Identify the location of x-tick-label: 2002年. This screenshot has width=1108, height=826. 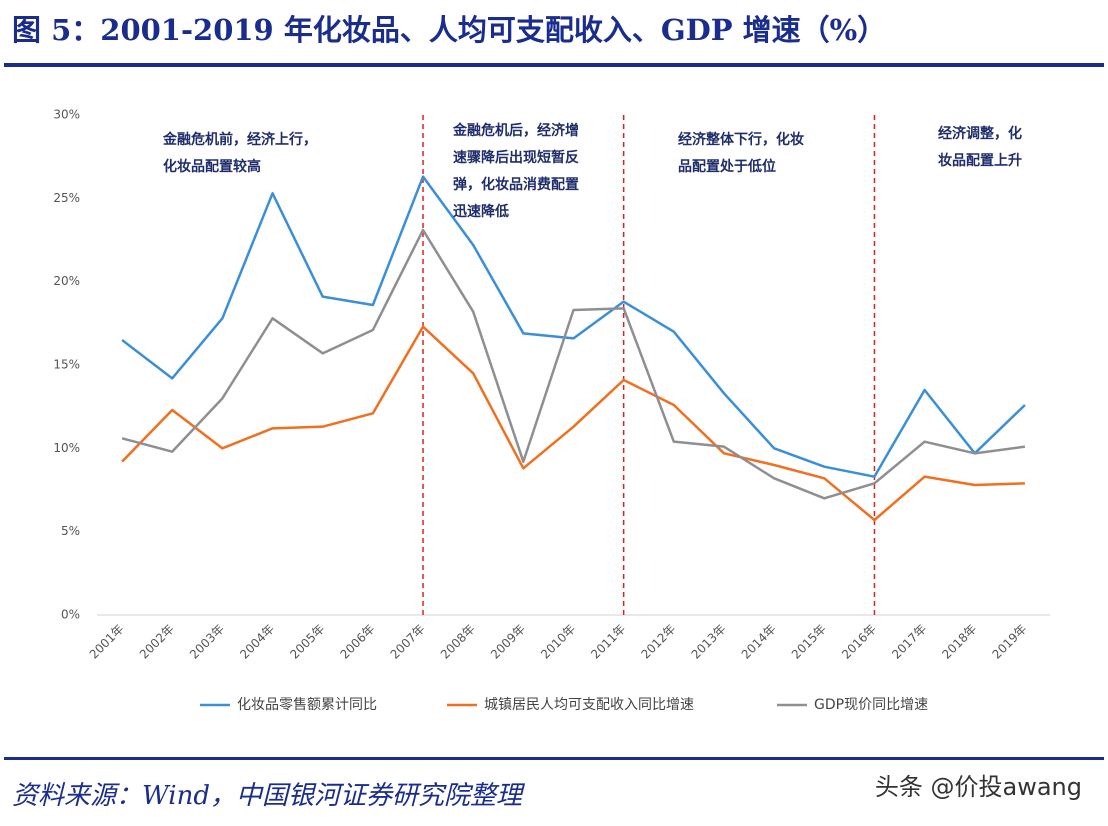
(157, 642).